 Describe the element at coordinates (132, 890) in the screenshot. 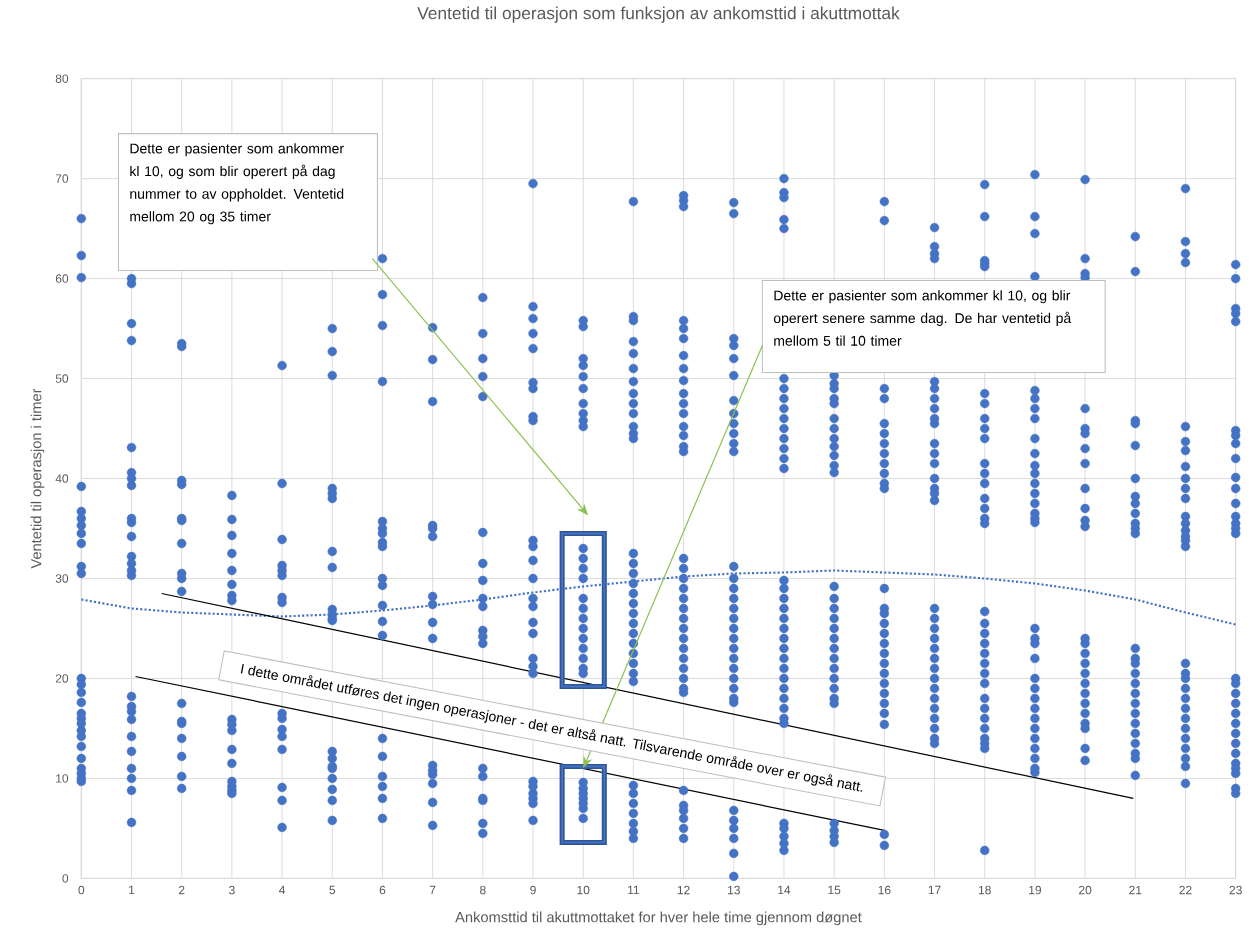

I see `x-tick-label: 1` at that location.